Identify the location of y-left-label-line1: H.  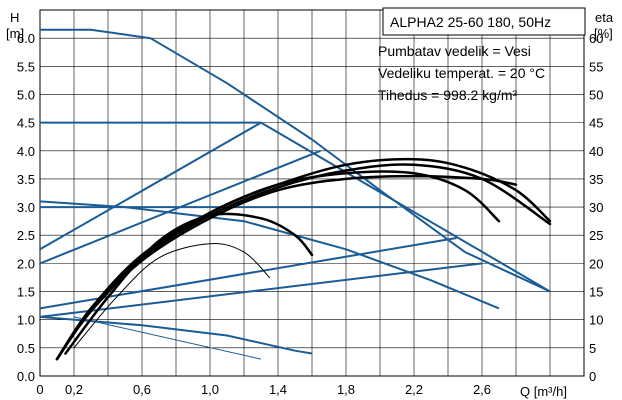
(14, 17).